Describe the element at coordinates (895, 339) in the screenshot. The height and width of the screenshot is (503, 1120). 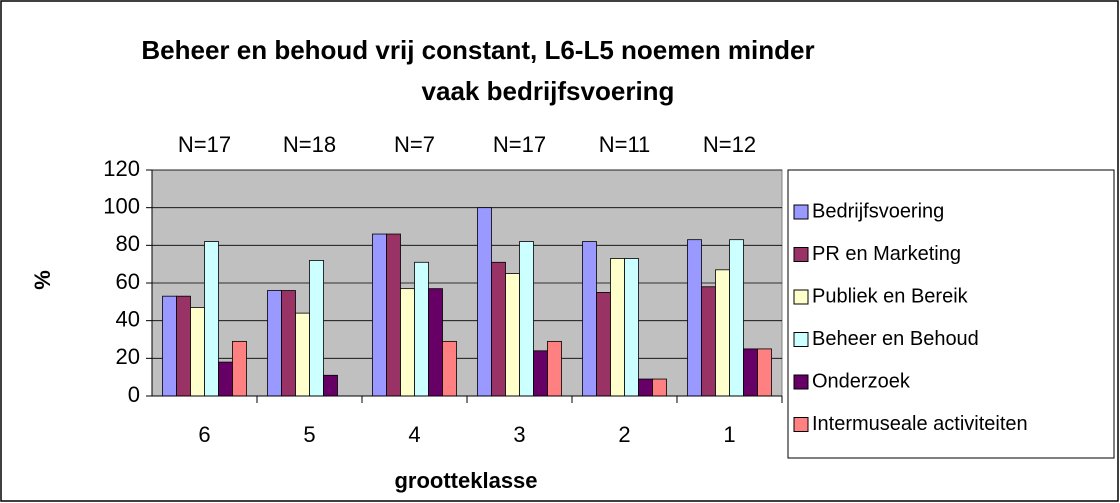
I see `legend-label: Beheer en Behoud` at that location.